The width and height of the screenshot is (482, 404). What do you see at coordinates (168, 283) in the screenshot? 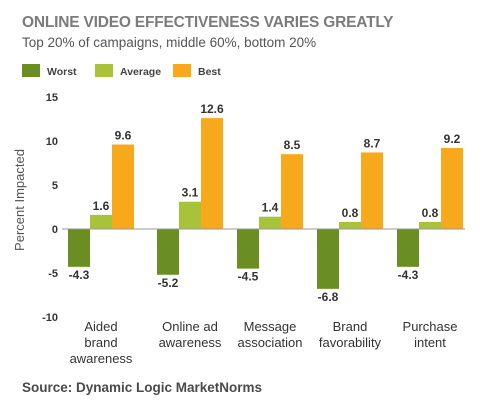
I see `data-label: -5.2` at bounding box center [168, 283].